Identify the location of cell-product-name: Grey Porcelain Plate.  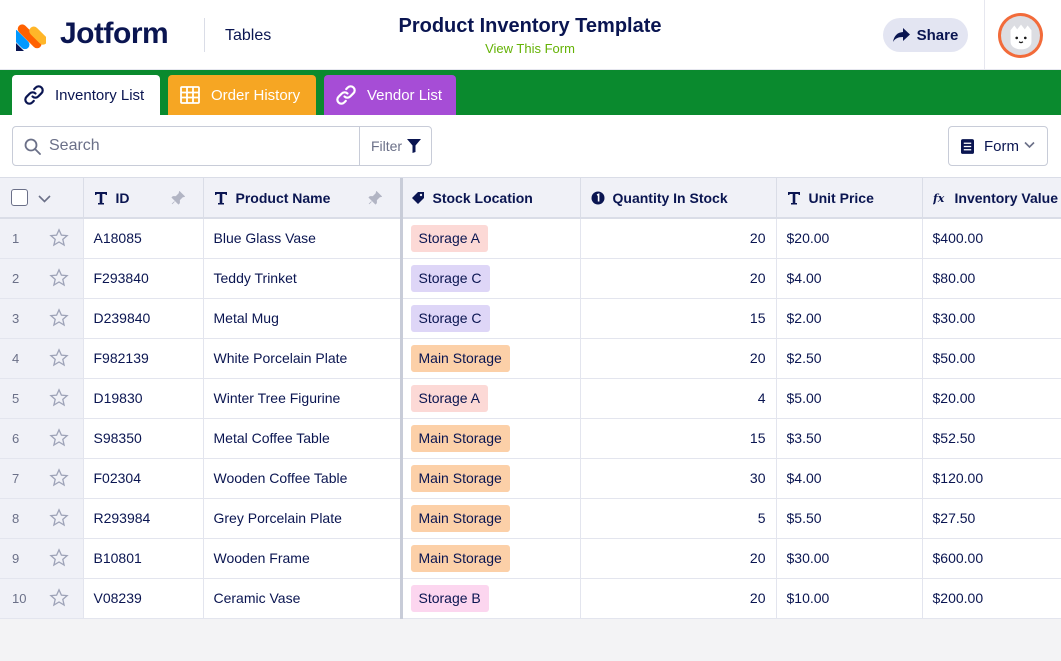
(302, 518).